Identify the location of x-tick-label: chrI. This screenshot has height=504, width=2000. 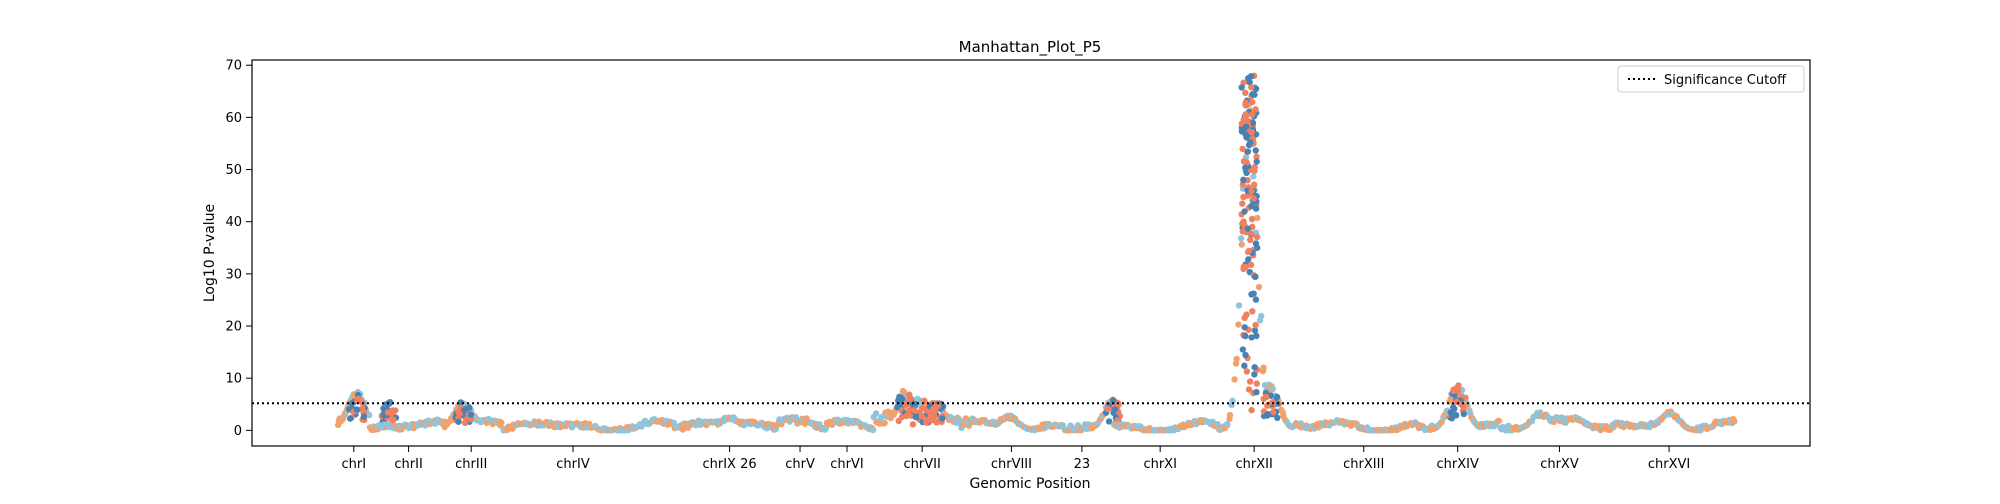
(353, 464).